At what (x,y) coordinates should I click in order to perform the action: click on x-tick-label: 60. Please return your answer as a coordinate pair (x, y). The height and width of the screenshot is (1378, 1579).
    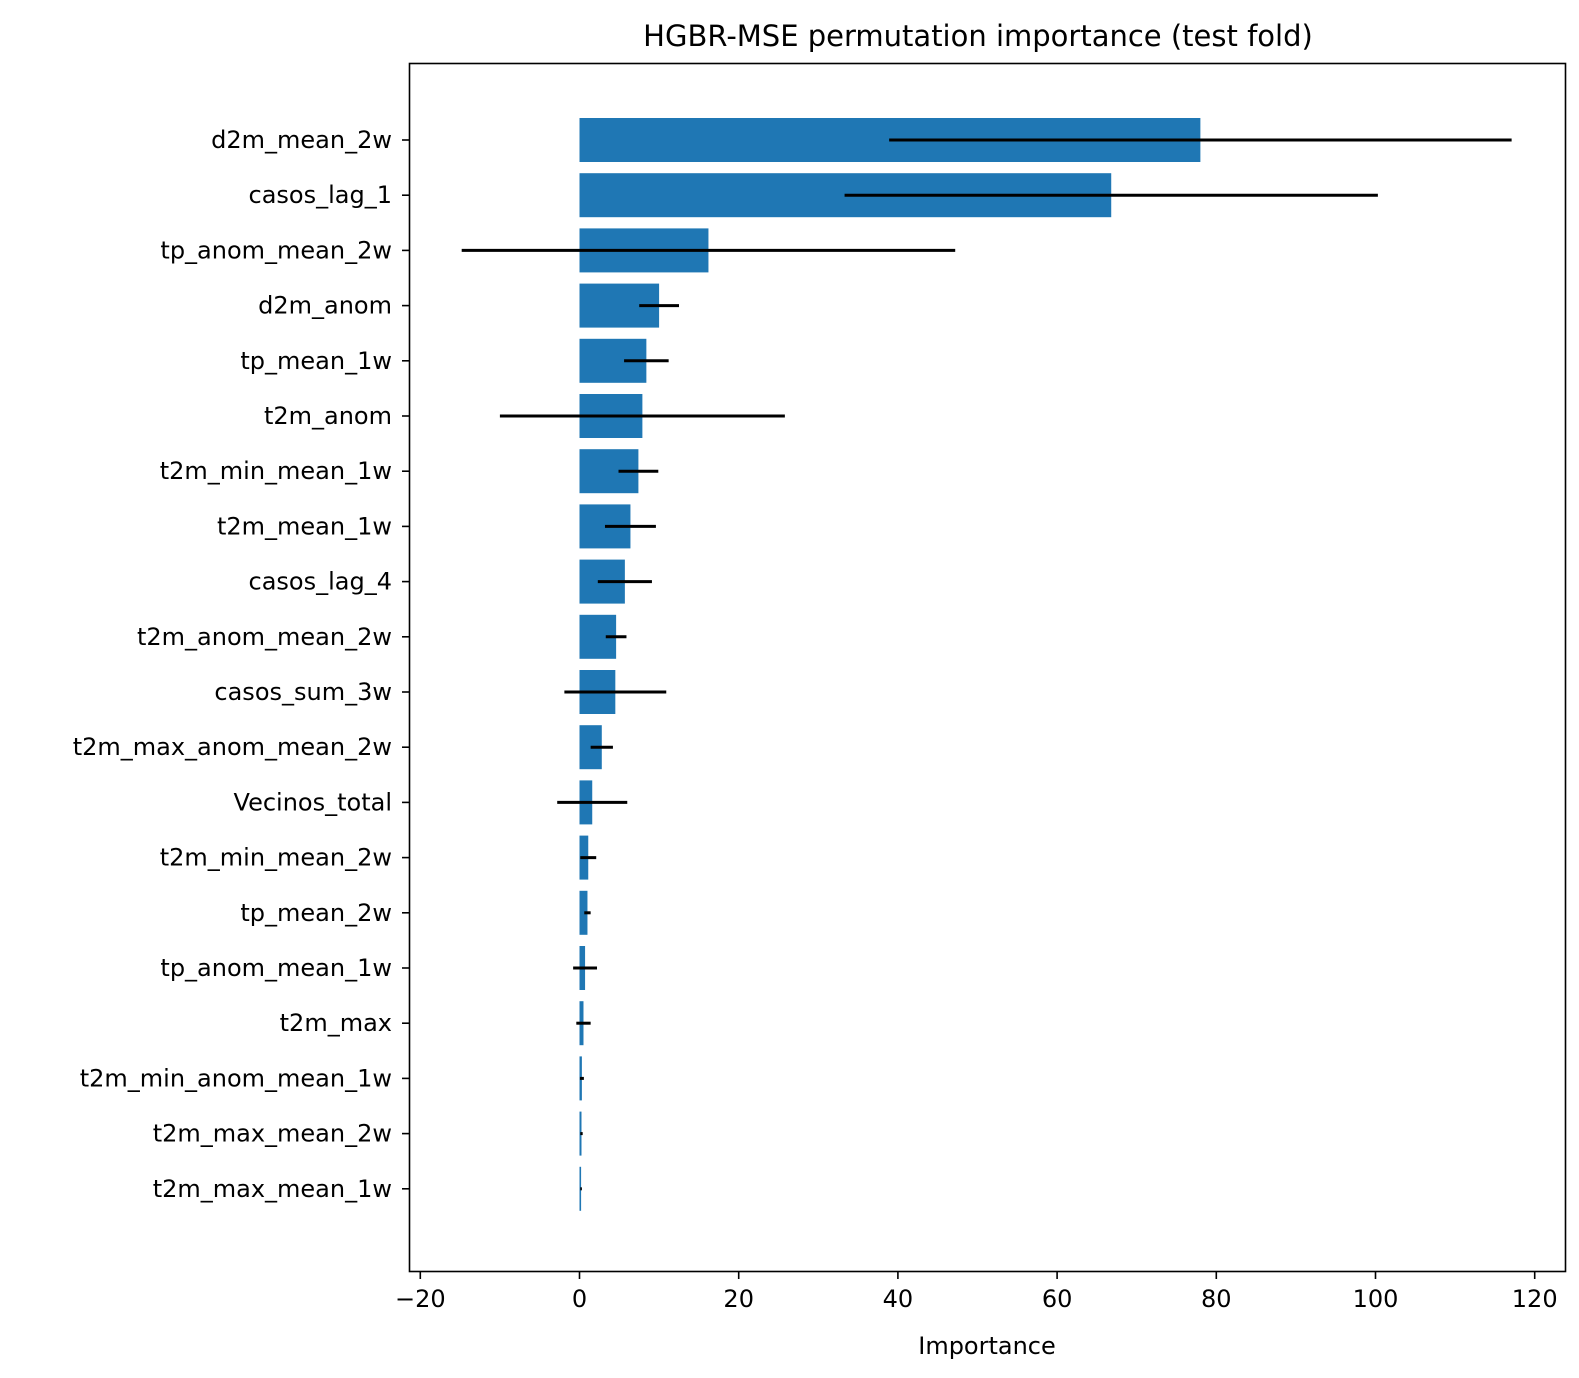
    Looking at the image, I should click on (1057, 1299).